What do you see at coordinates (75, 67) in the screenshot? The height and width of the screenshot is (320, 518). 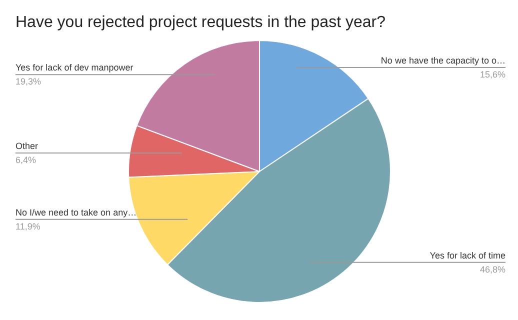 I see `slice-label: Yes for lack of dev manpower` at bounding box center [75, 67].